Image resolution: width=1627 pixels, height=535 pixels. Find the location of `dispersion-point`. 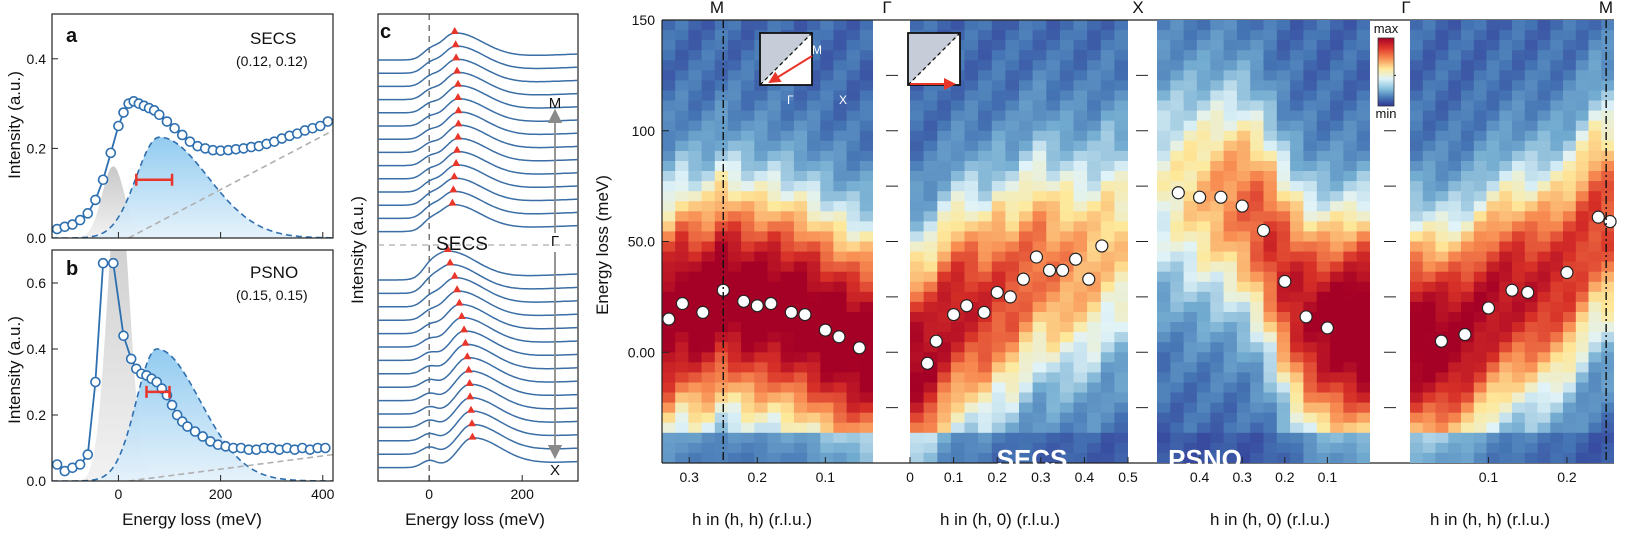

dispersion-point is located at coordinates (744, 301).